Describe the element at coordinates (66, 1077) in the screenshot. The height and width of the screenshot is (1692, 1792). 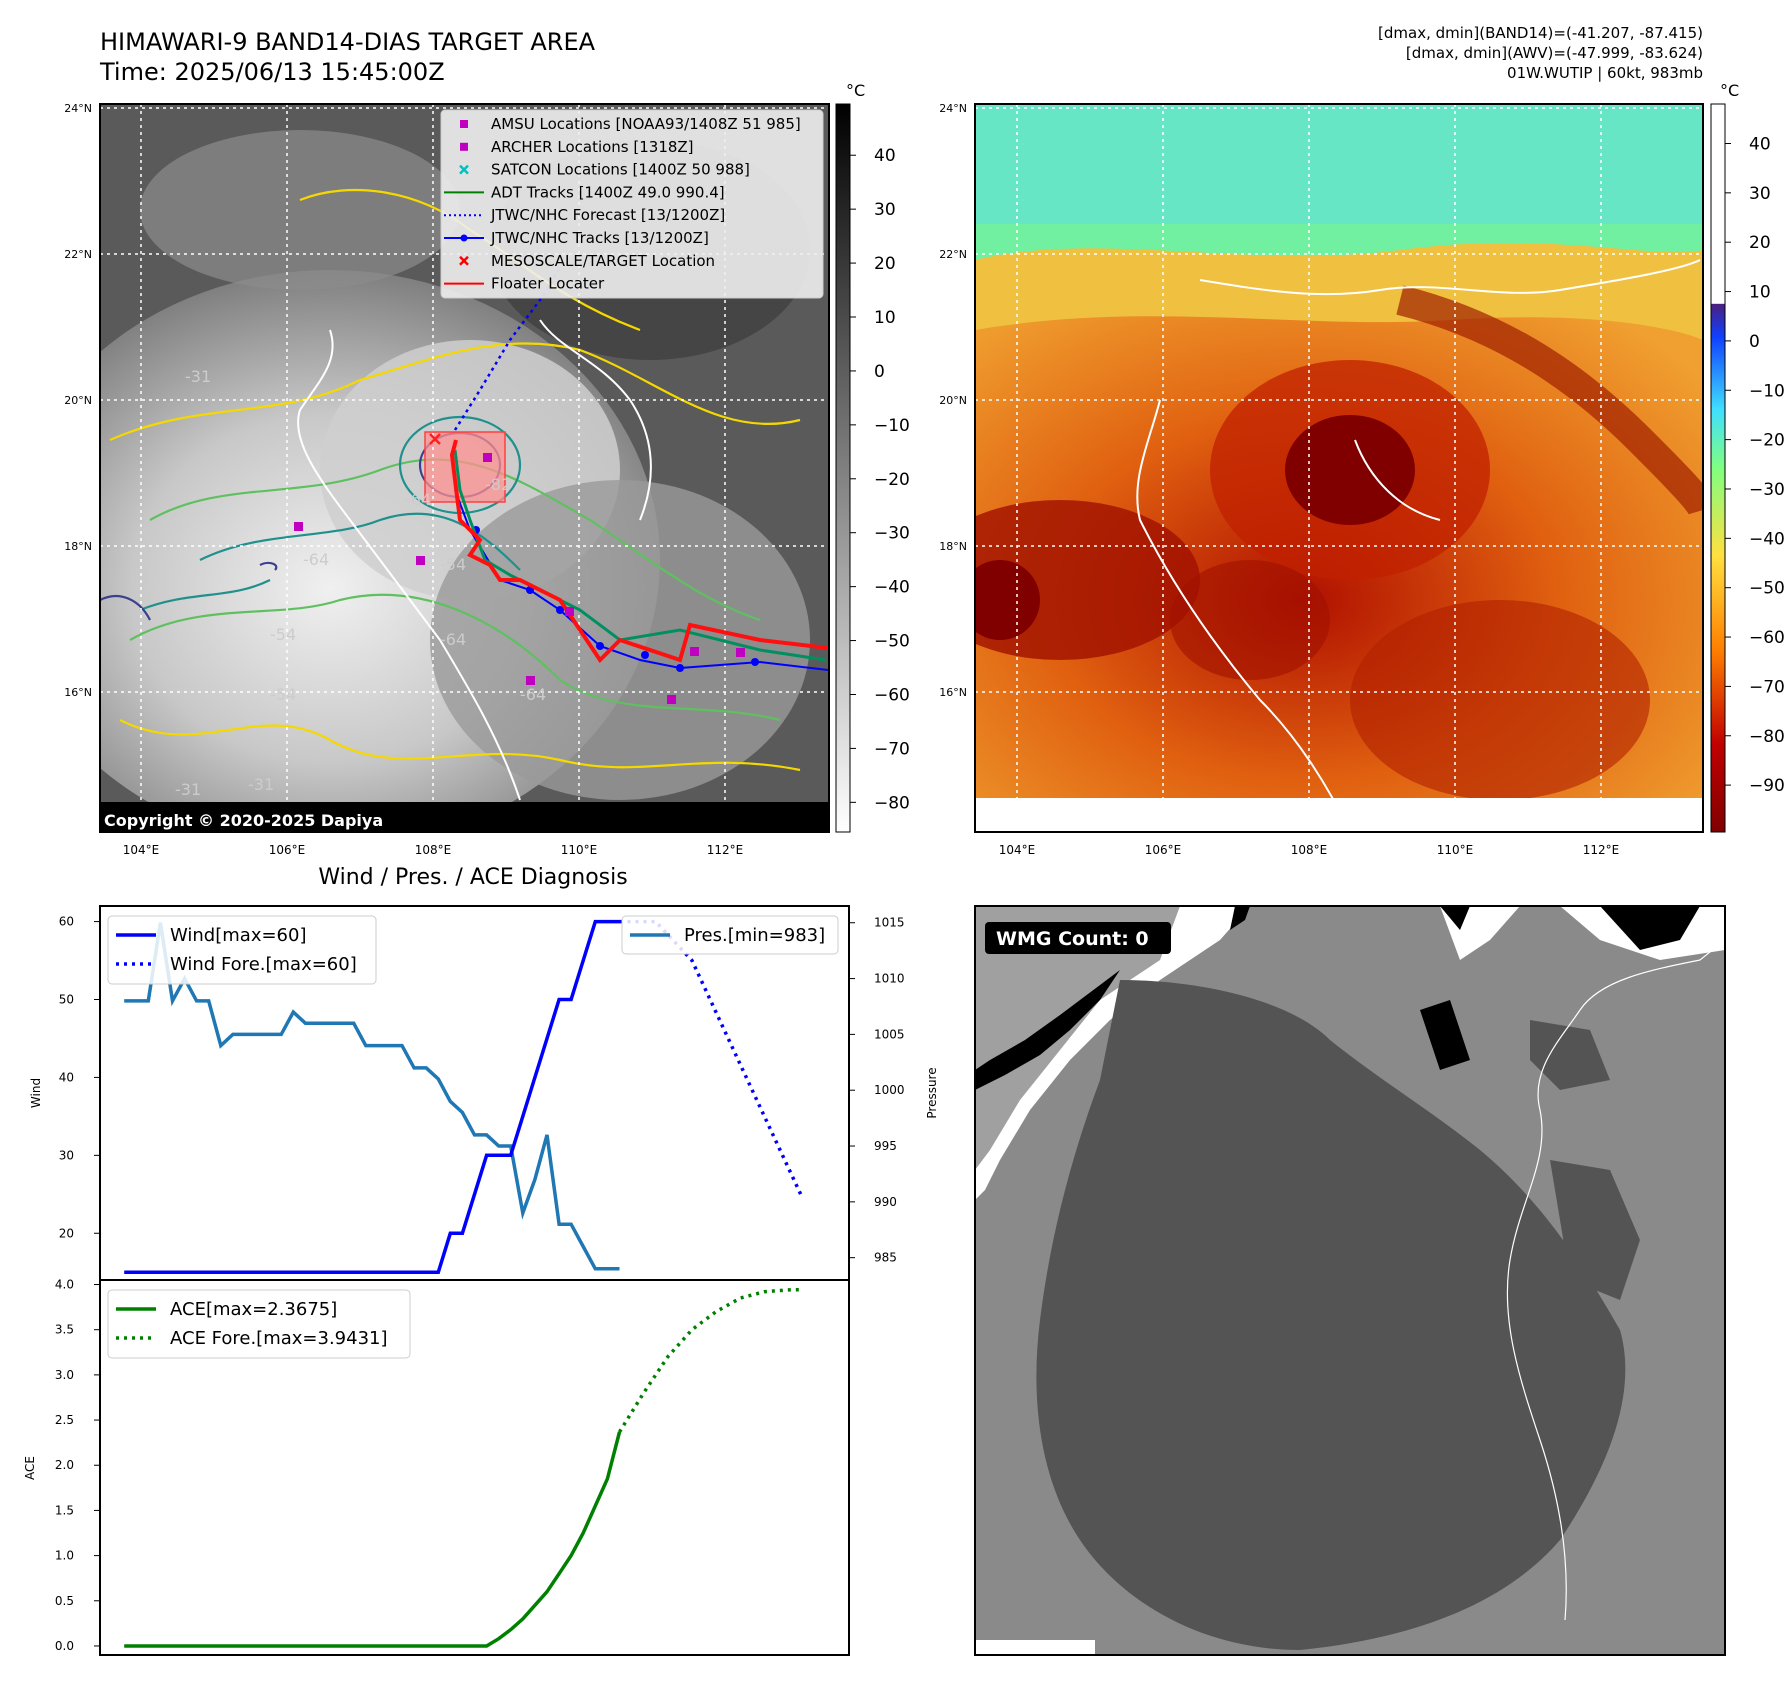
I see `y-tick-label: 40` at that location.